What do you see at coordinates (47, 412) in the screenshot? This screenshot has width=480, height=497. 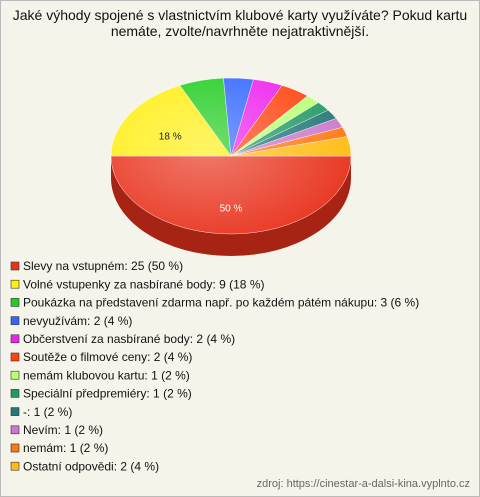 I see `legend-label: -: 1 (2 %)` at bounding box center [47, 412].